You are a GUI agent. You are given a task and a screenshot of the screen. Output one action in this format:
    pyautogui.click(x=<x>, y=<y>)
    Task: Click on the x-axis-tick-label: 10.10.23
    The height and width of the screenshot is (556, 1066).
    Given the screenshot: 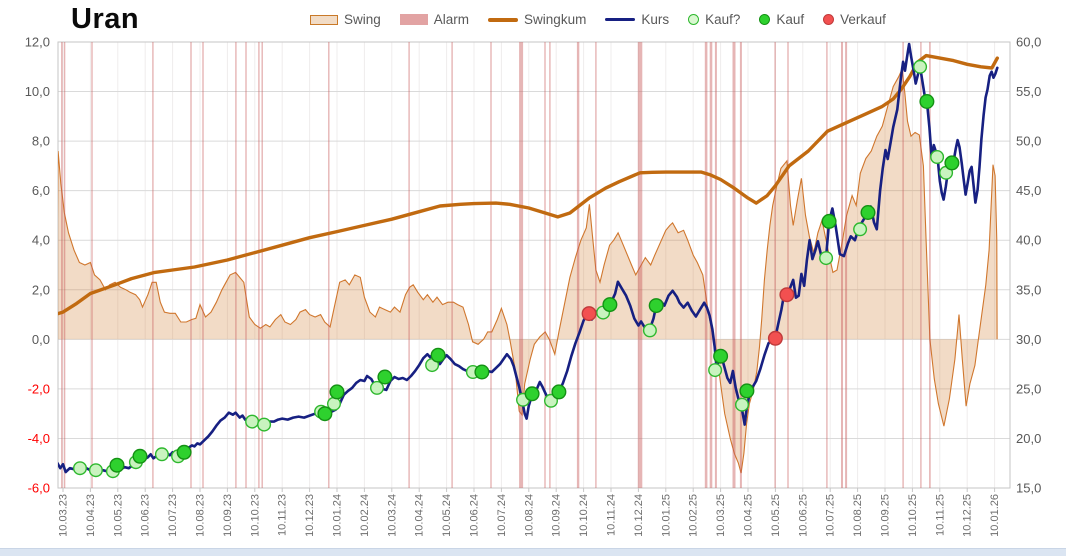 What is the action you would take?
    pyautogui.click(x=255, y=515)
    